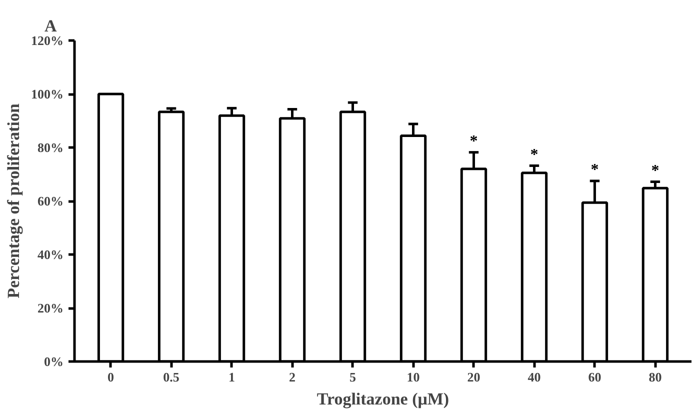  Describe the element at coordinates (473, 377) in the screenshot. I see `x-tick-label: 20` at that location.